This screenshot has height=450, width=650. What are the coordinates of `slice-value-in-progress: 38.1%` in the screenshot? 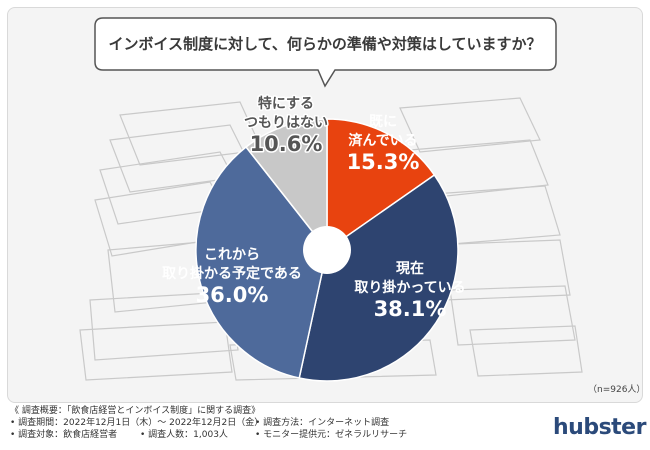 It's located at (410, 309).